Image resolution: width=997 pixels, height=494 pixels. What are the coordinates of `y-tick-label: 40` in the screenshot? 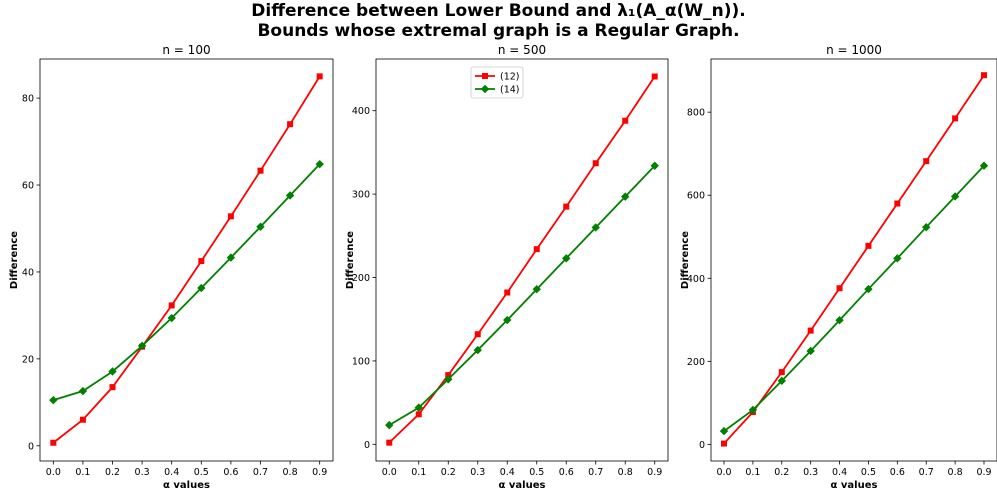 It's located at (28, 272).